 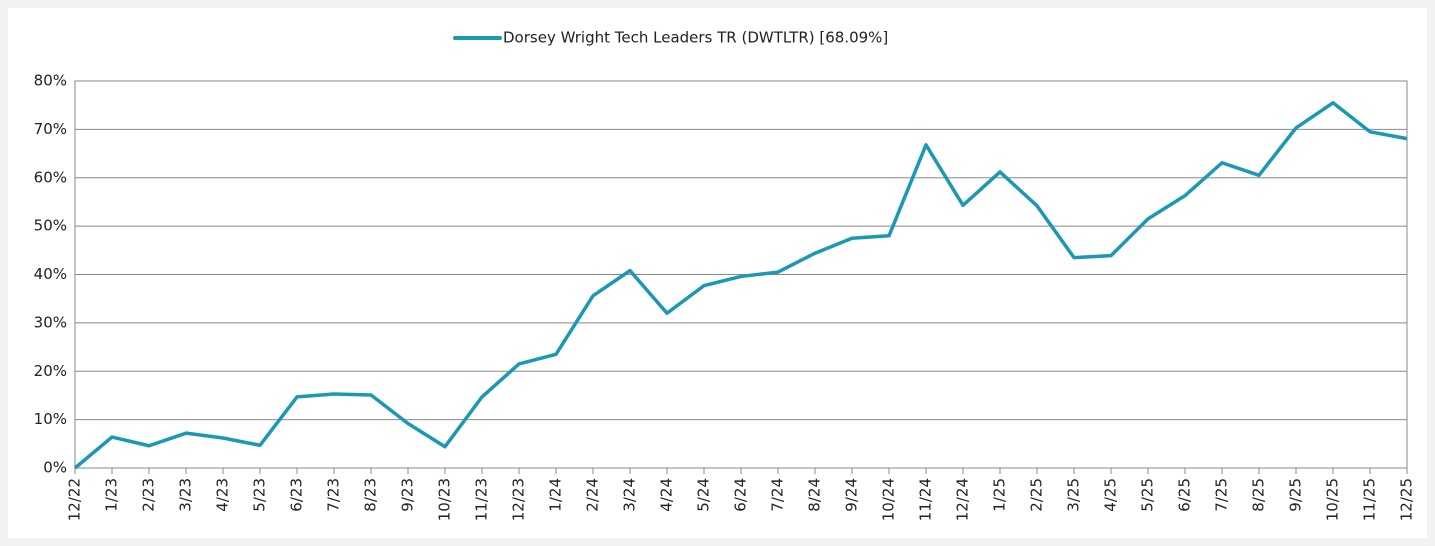 What do you see at coordinates (50, 419) in the screenshot?
I see `y-tick-label: 10%` at bounding box center [50, 419].